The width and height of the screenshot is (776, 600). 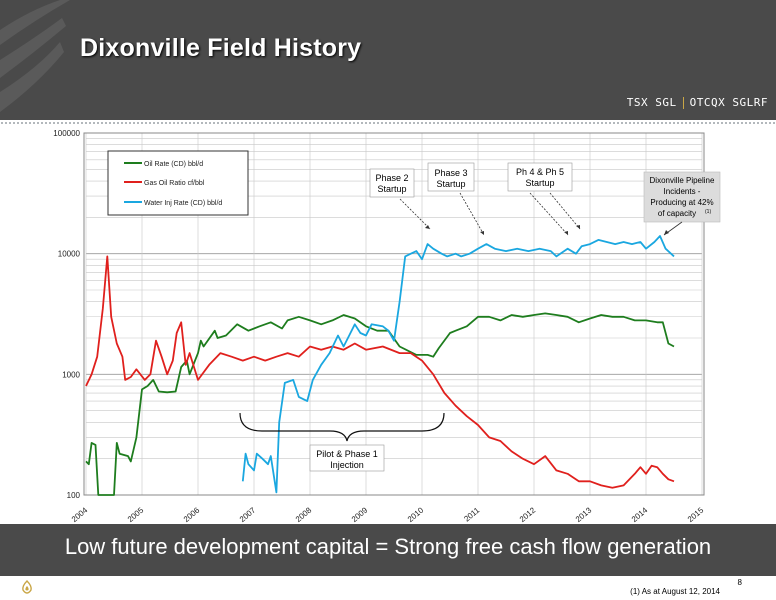 What do you see at coordinates (347, 465) in the screenshot?
I see `annotation-pilot-line2: Injection` at bounding box center [347, 465].